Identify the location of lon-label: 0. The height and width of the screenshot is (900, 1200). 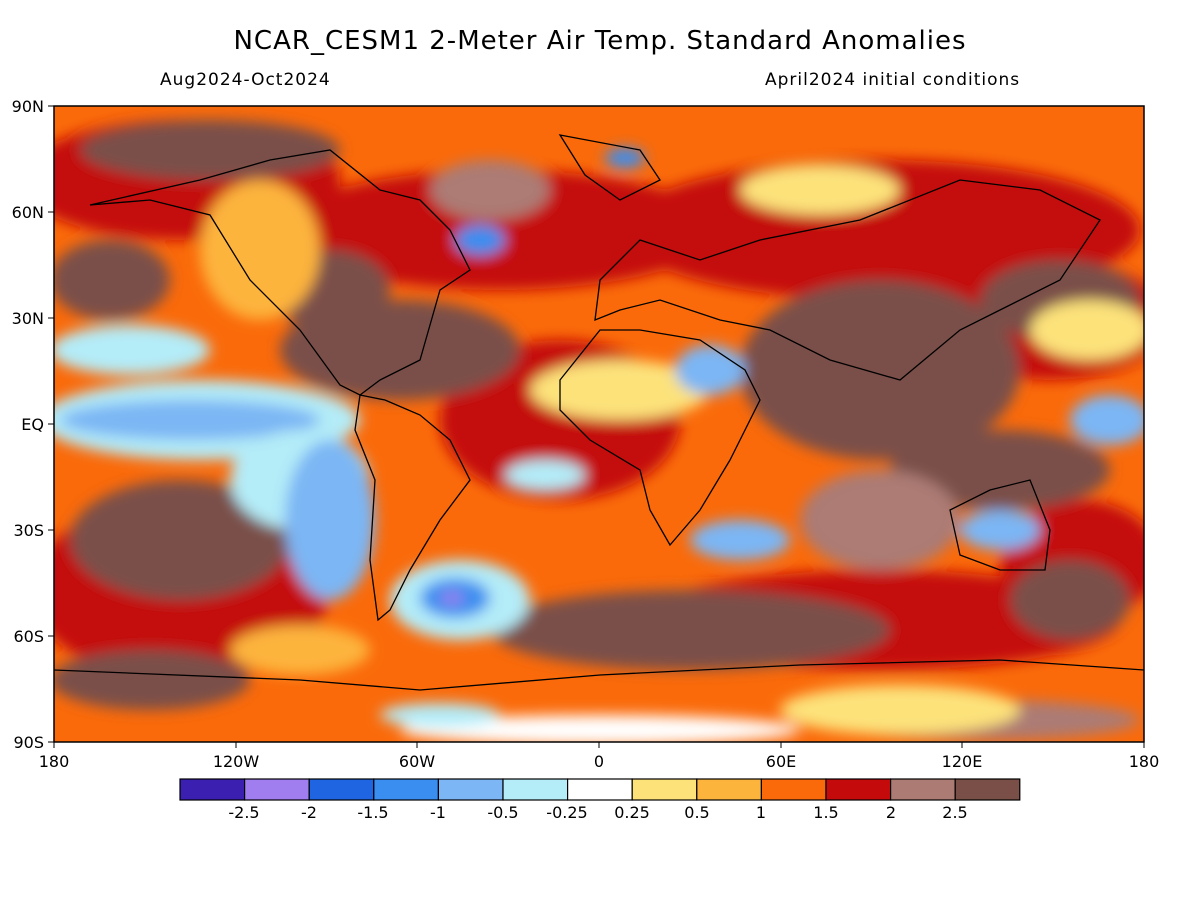
(599, 761).